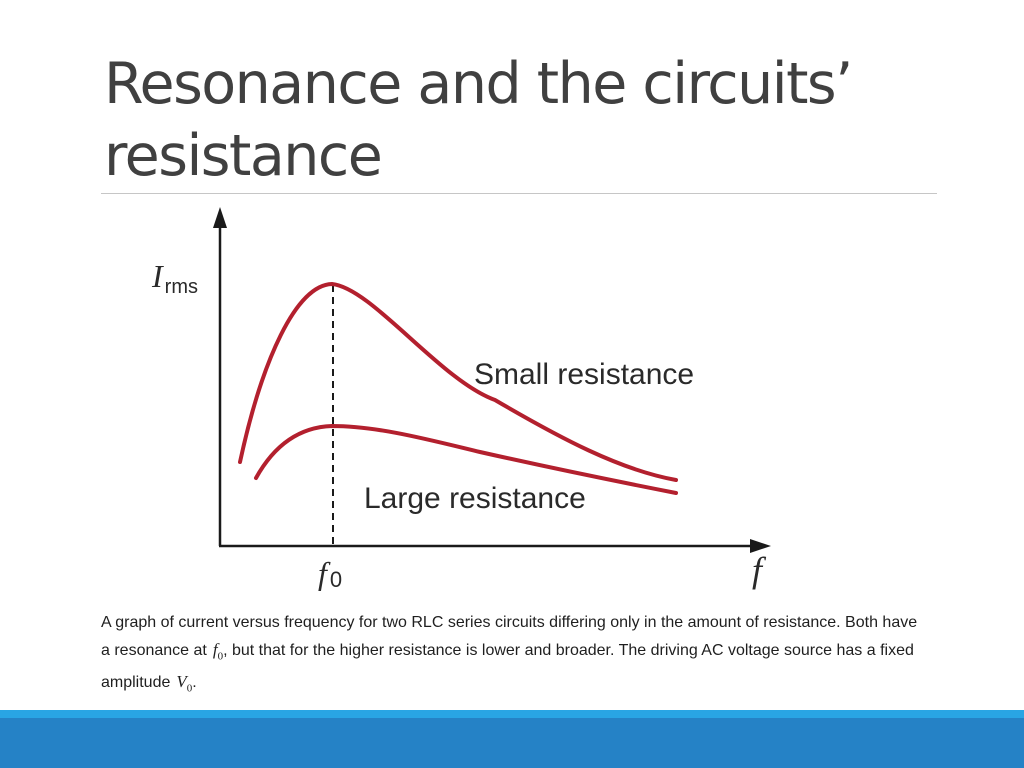 This screenshot has width=1024, height=768. Describe the element at coordinates (336, 579) in the screenshot. I see `resonance-frequency-subscript: 0` at that location.